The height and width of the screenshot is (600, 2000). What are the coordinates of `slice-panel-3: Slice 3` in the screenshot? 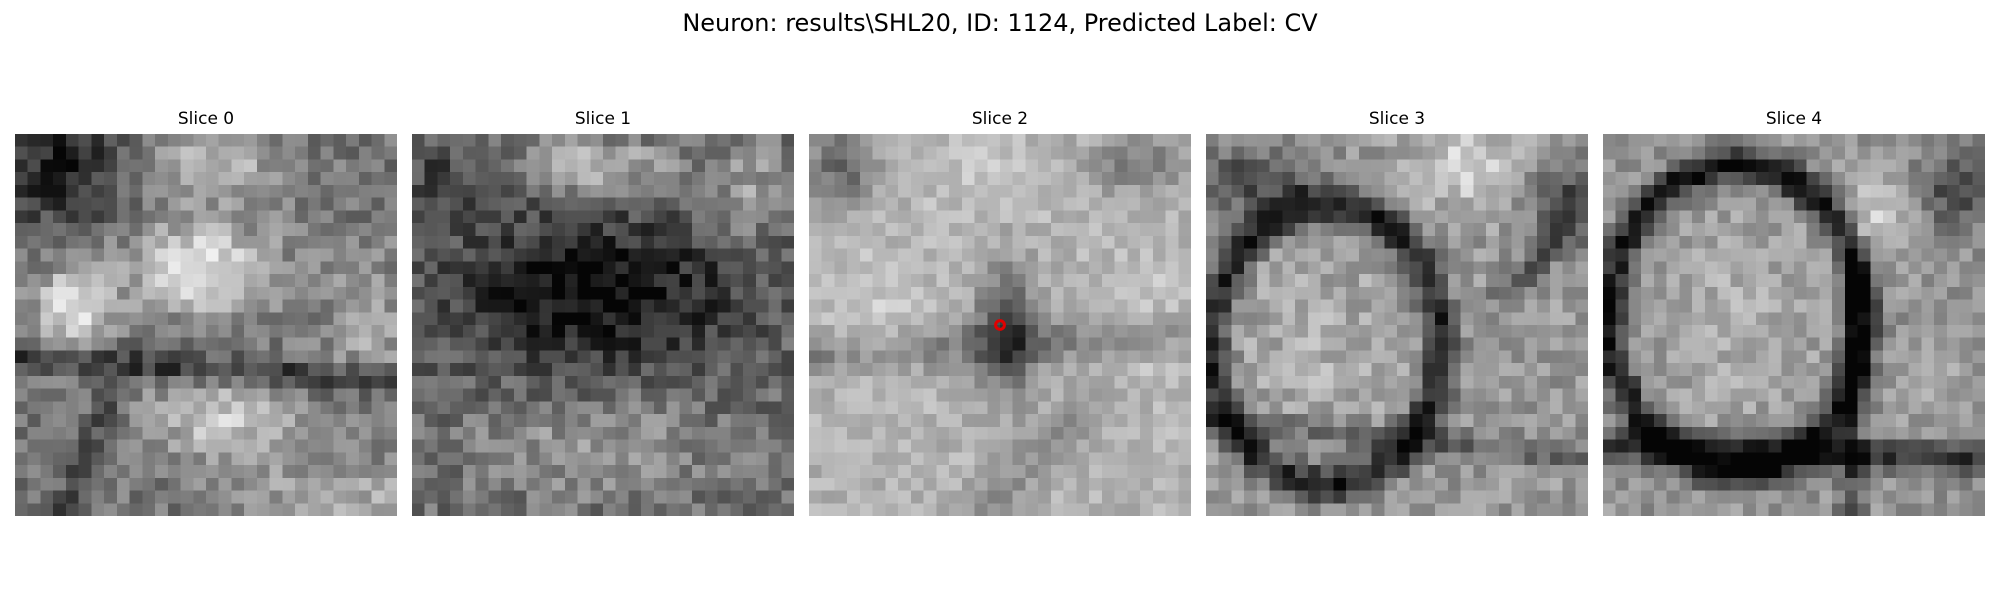 It's located at (1397, 315).